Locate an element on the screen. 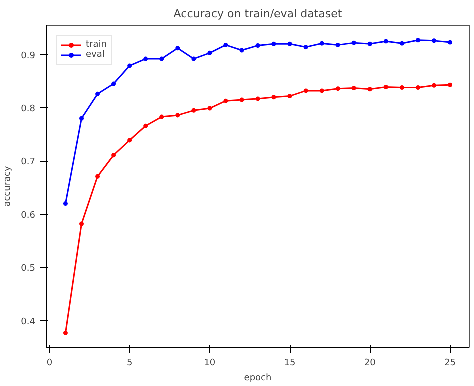 This screenshot has height=386, width=474. legend-label: eval is located at coordinates (96, 55).